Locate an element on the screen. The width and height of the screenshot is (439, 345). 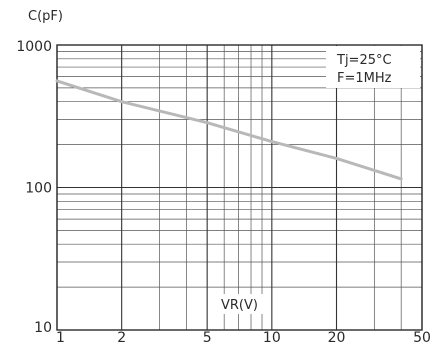
y-tick-label: 10 is located at coordinates (43, 328).